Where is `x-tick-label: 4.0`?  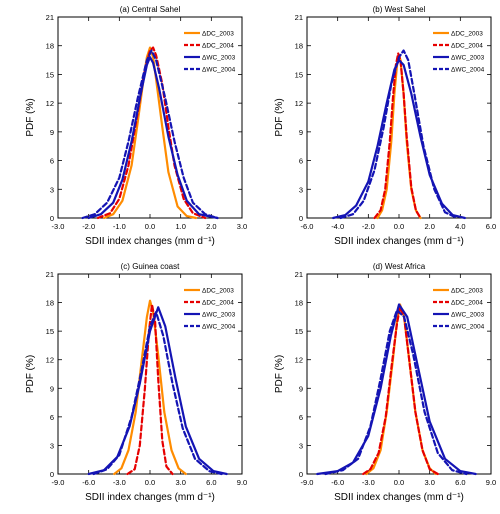 x-tick-label: 4.0 is located at coordinates (460, 226).